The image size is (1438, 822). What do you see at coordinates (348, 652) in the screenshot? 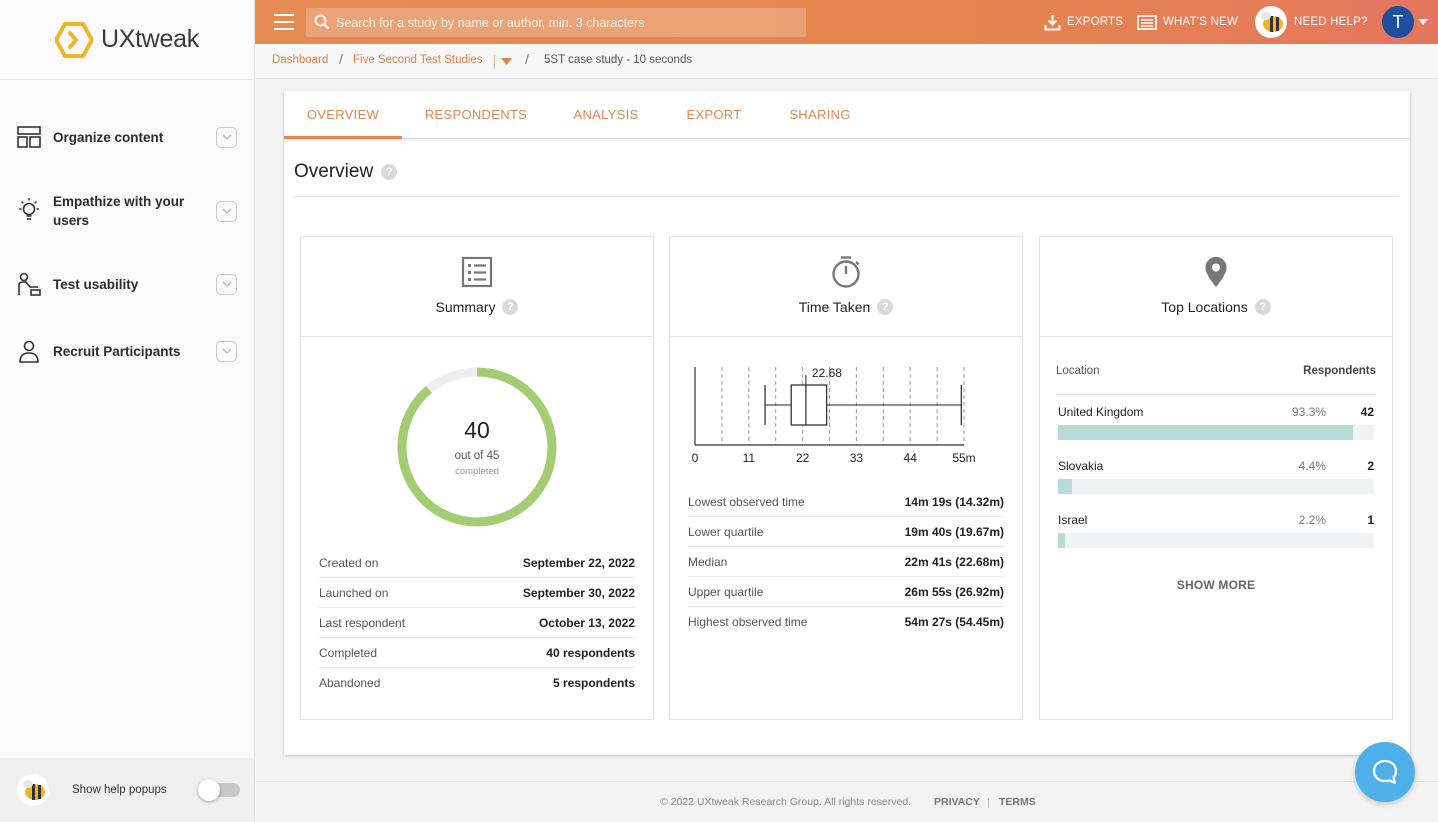
I see `info-key: Completed` at bounding box center [348, 652].